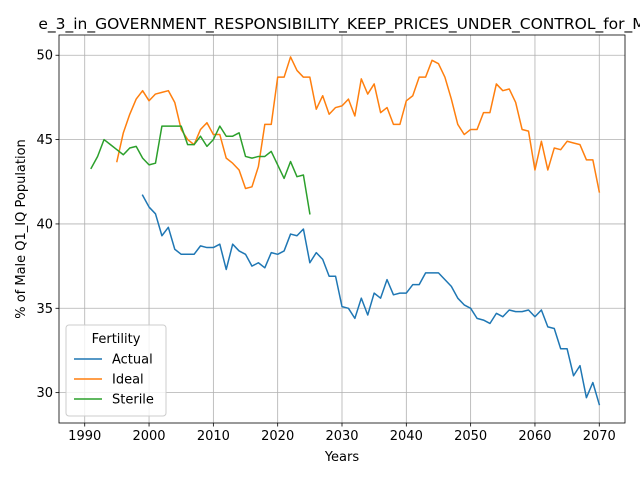 This screenshot has height=480, width=640. What do you see at coordinates (133, 400) in the screenshot?
I see `legend-label-sterile: Sterile` at bounding box center [133, 400].